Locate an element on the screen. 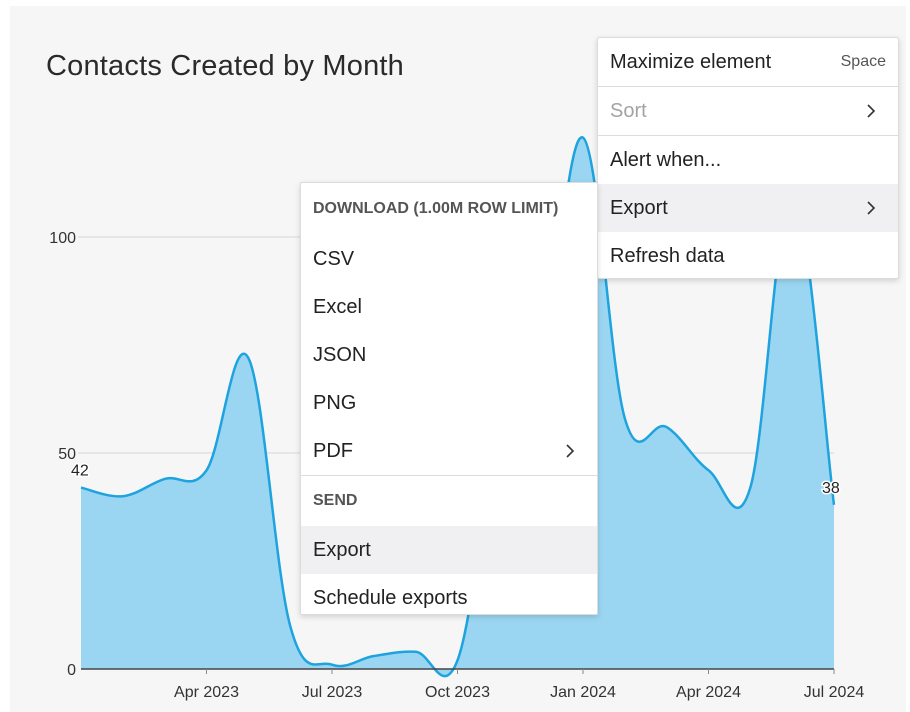 The image size is (910, 712). maximize-shortcut: Space is located at coordinates (863, 61).